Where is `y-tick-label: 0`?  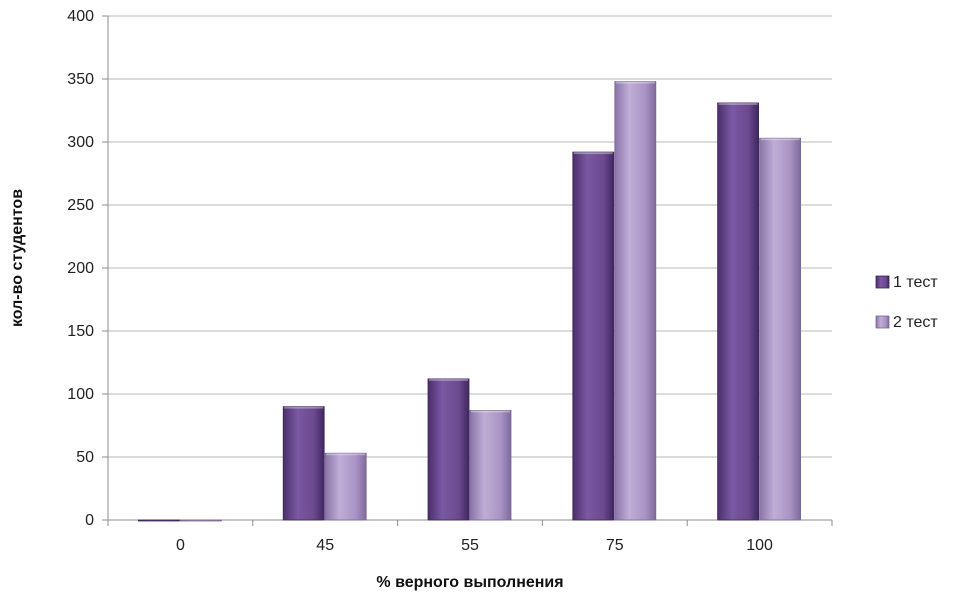
y-tick-label: 0 is located at coordinates (89, 520).